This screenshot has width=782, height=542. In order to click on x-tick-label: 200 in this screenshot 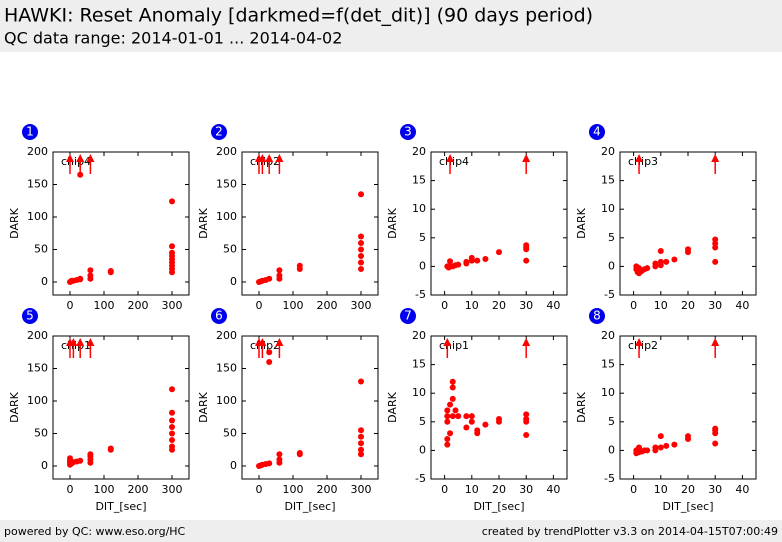, I will do `click(327, 489)`.